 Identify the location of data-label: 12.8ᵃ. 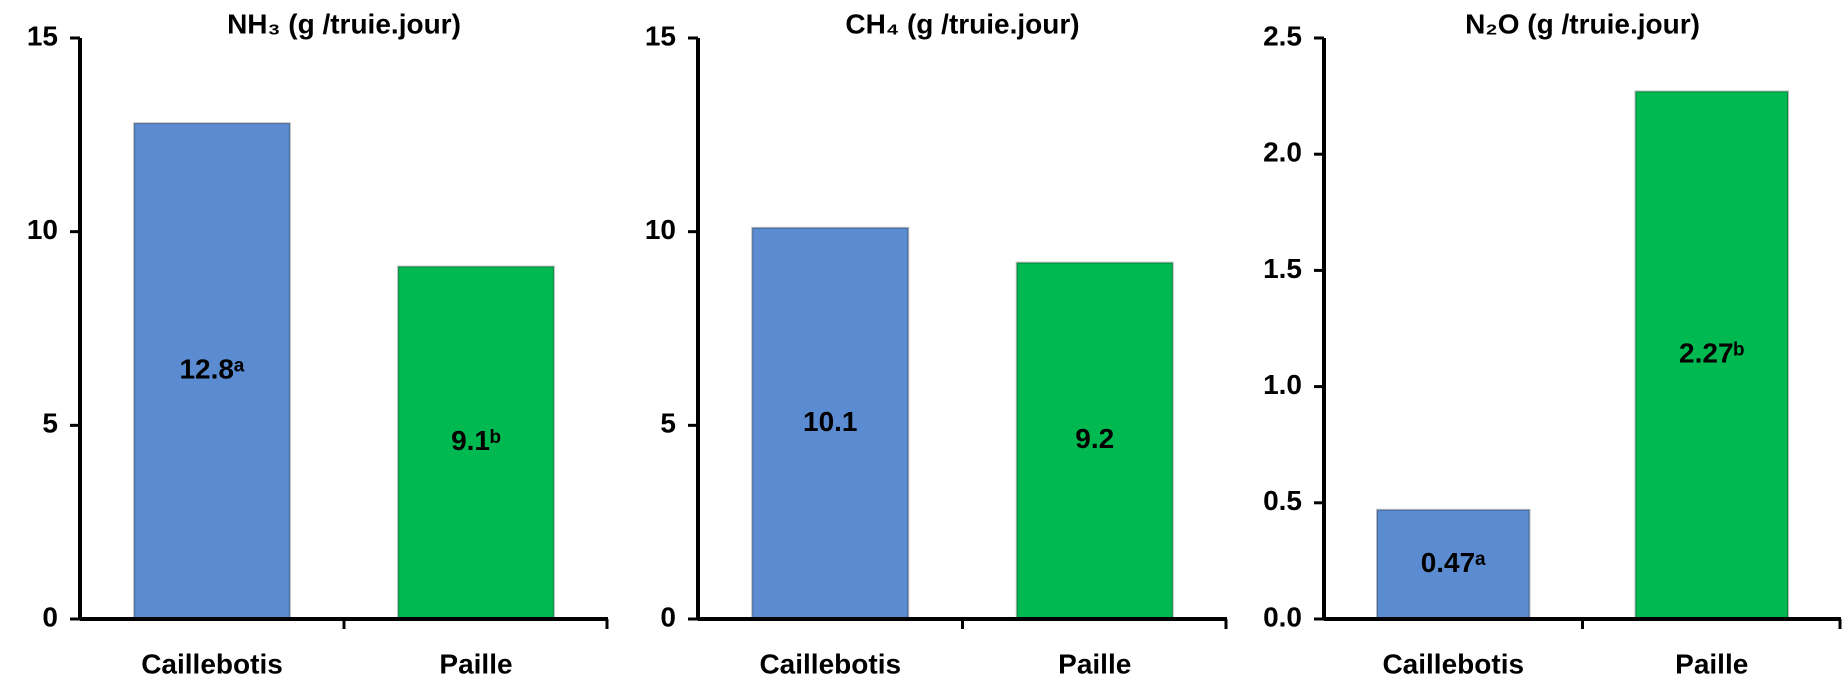
(211, 368).